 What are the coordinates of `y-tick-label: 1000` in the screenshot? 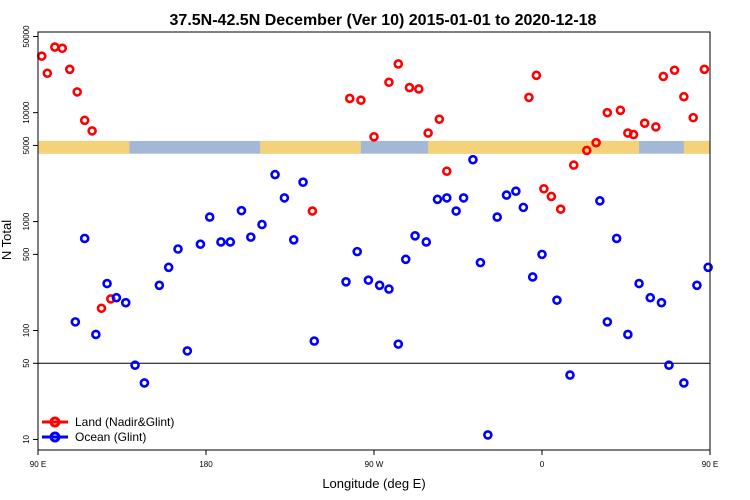 It's located at (26, 221).